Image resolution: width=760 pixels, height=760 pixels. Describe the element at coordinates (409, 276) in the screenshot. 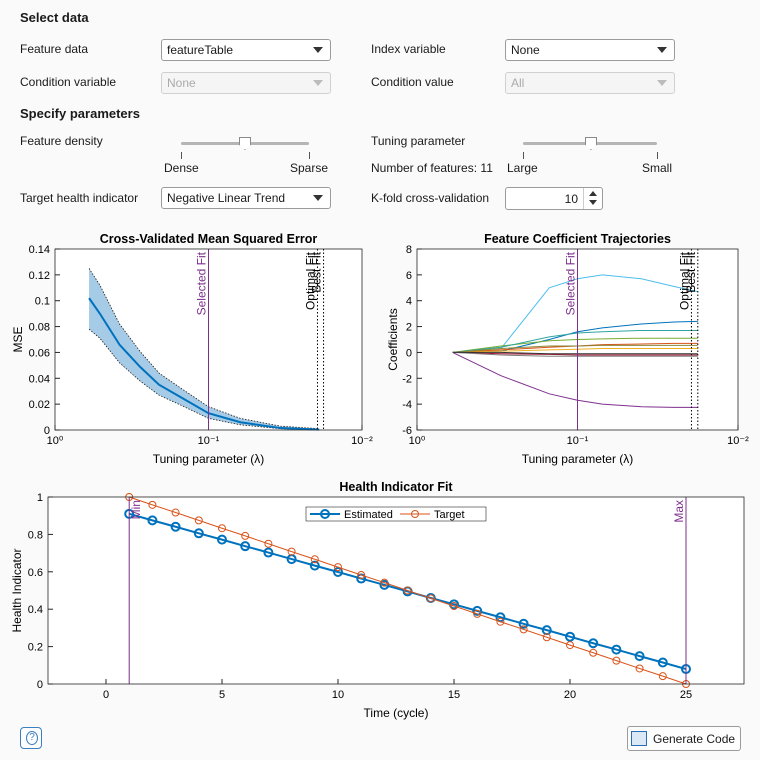

I see `y-tick-label: 6` at that location.